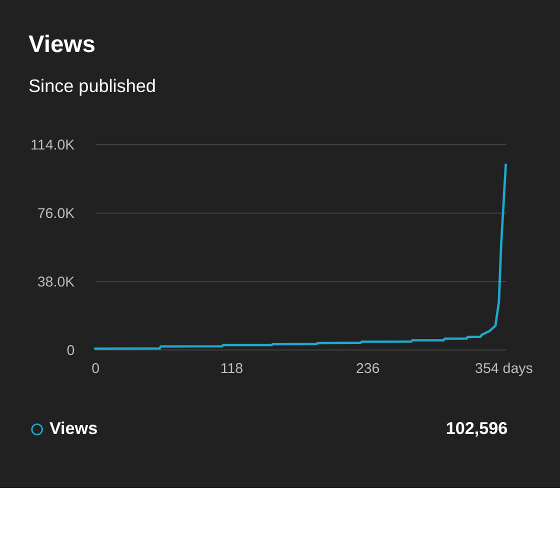 This screenshot has height=560, width=560. What do you see at coordinates (56, 214) in the screenshot?
I see `y-tick-label: 76.0K` at bounding box center [56, 214].